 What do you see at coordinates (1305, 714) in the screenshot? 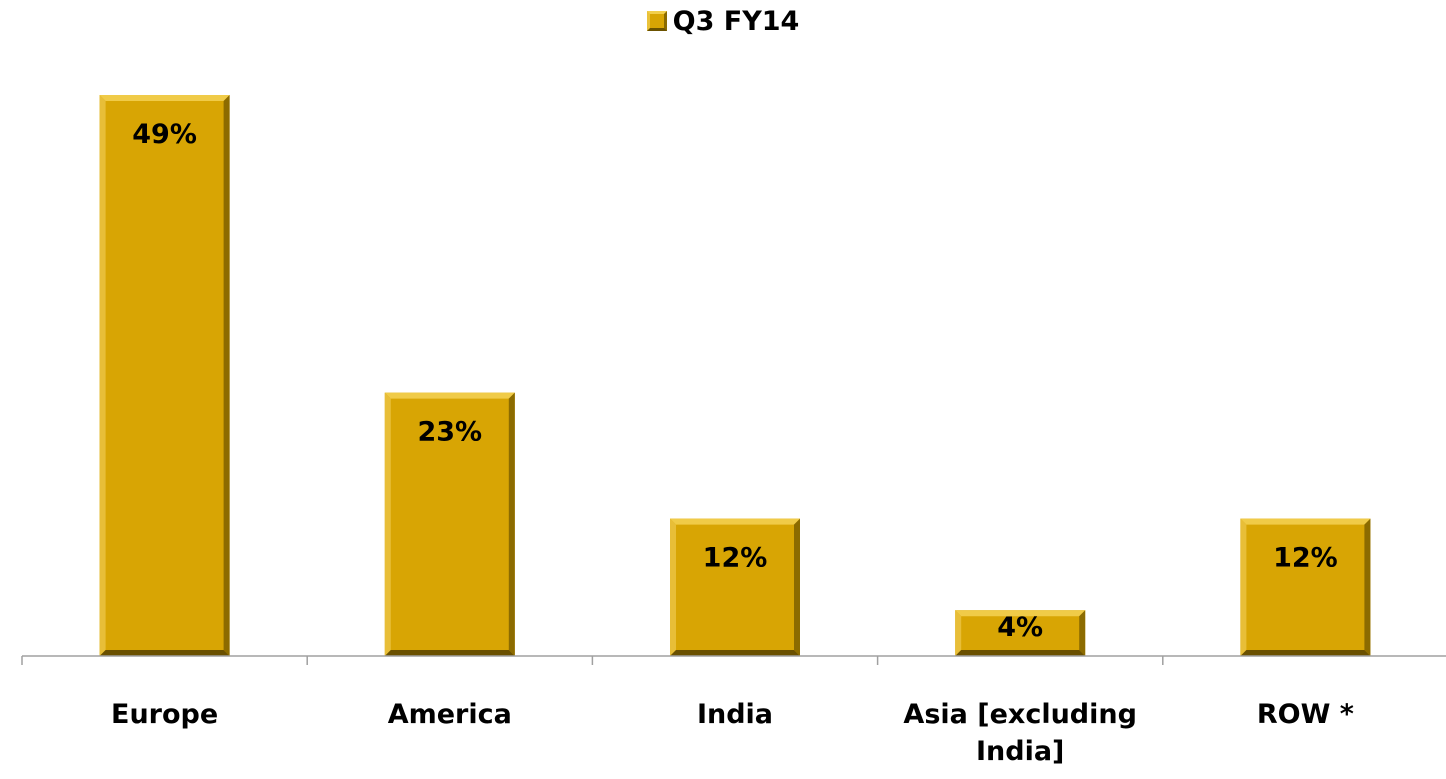
I see `category-label: ROW *` at bounding box center [1305, 714].